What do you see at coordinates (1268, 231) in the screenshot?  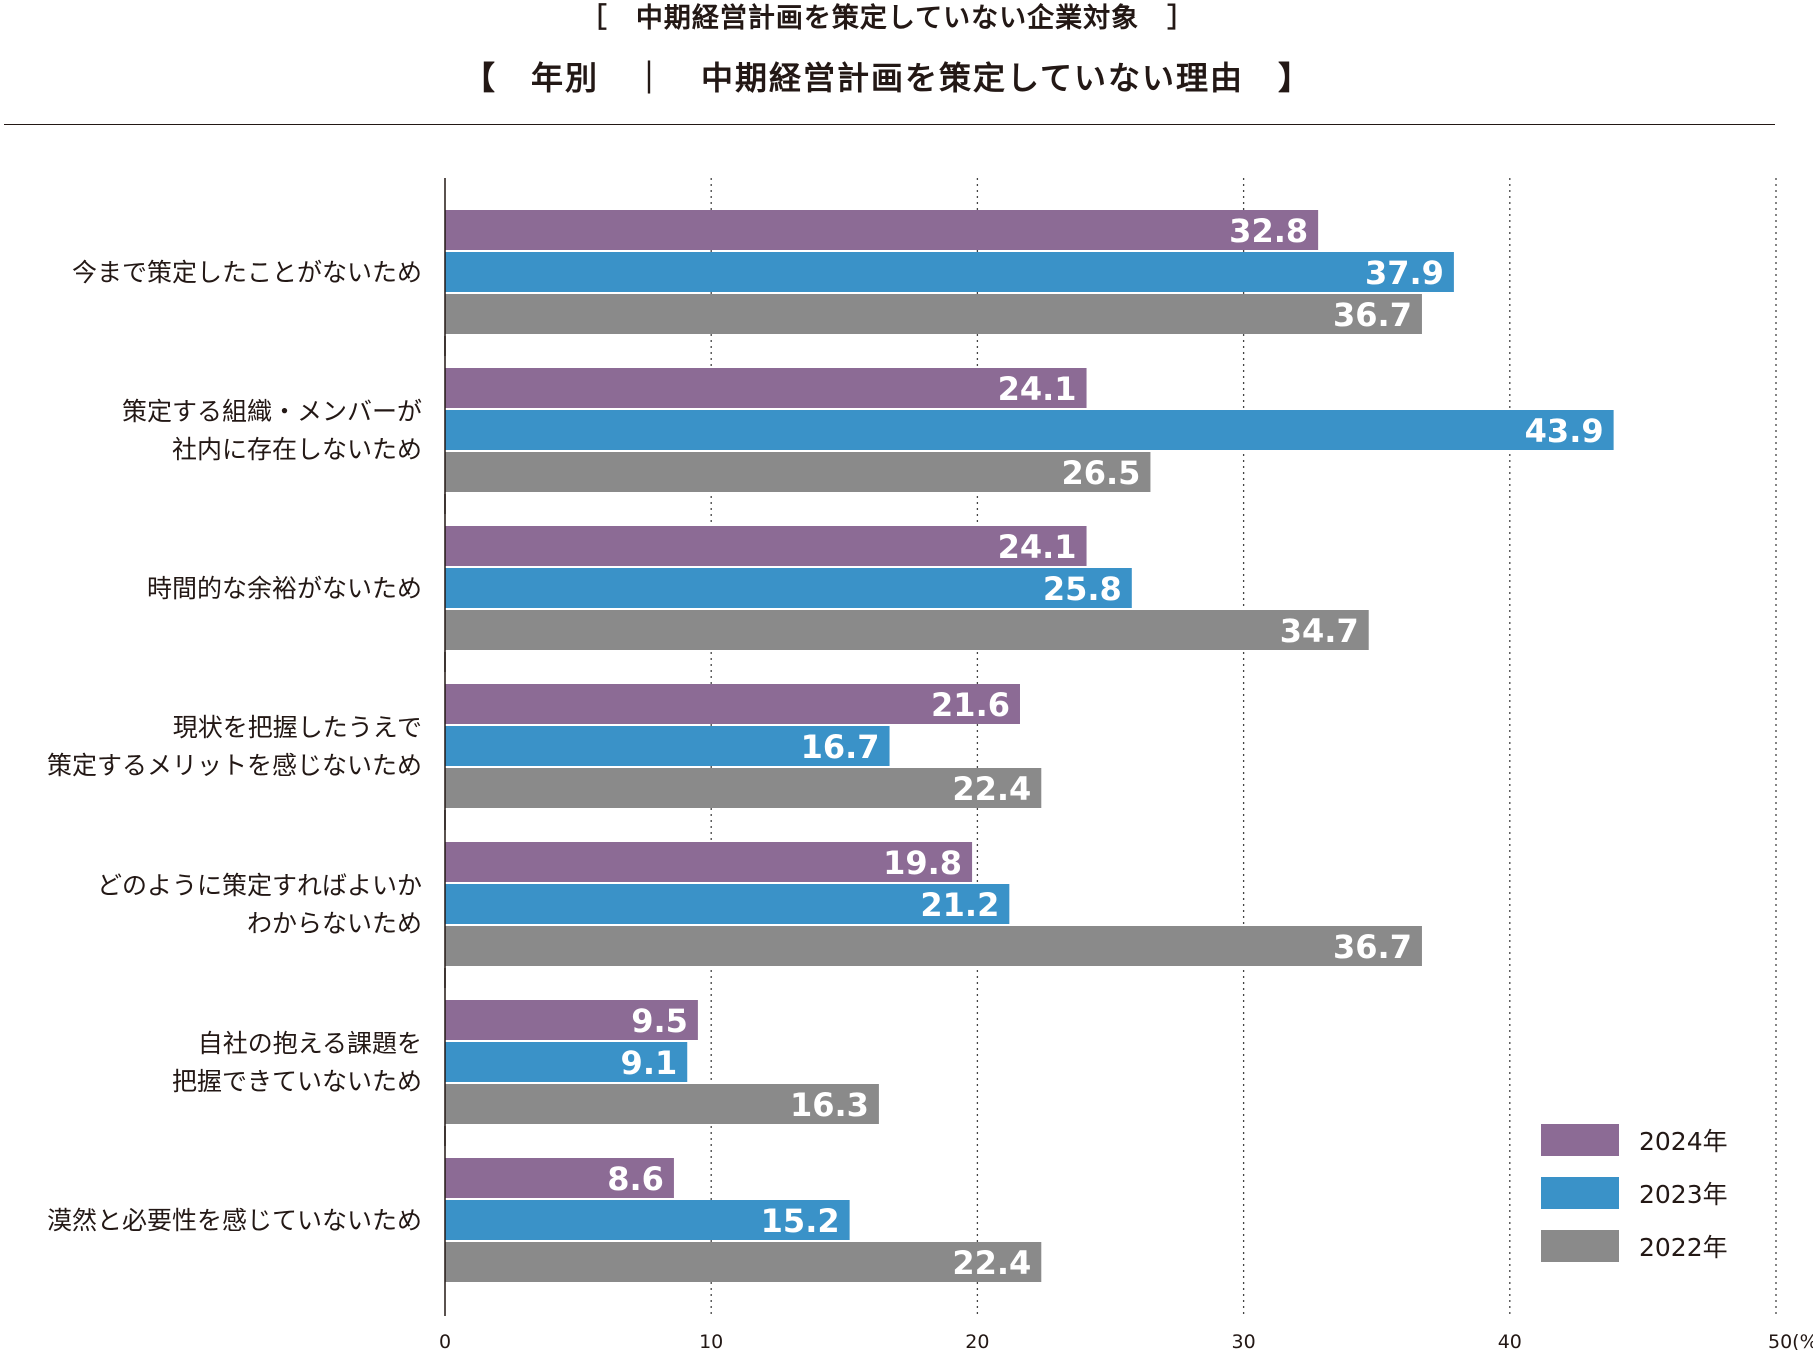 I see `value-label-2024年-1: 32.8` at bounding box center [1268, 231].